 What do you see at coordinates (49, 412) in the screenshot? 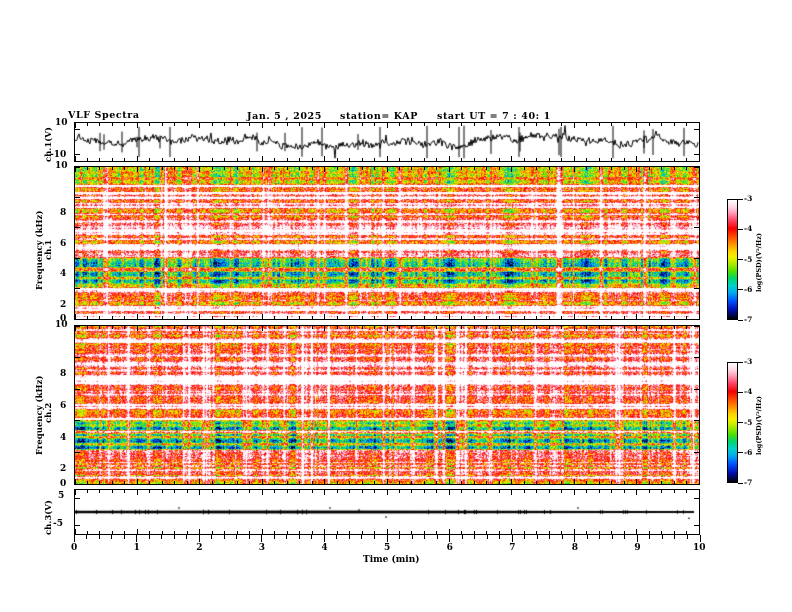
I see `ch2-spec-ylabel-line1: ch.2` at bounding box center [49, 412].